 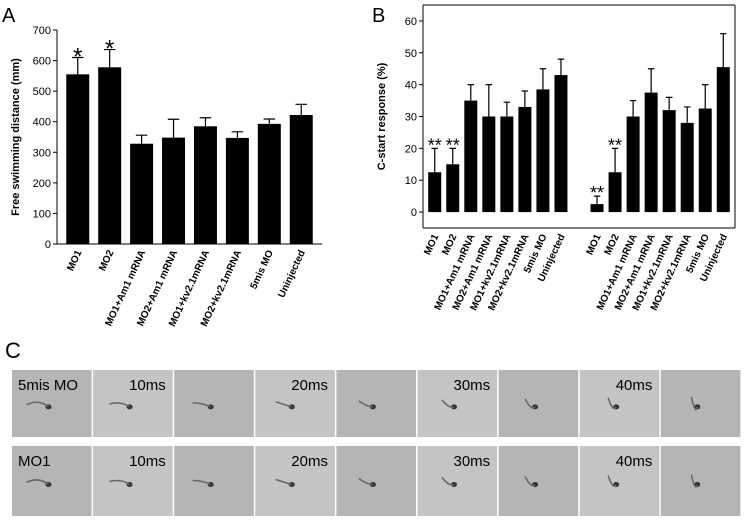 What do you see at coordinates (411, 149) in the screenshot?
I see `y-tick-label: 20` at bounding box center [411, 149].